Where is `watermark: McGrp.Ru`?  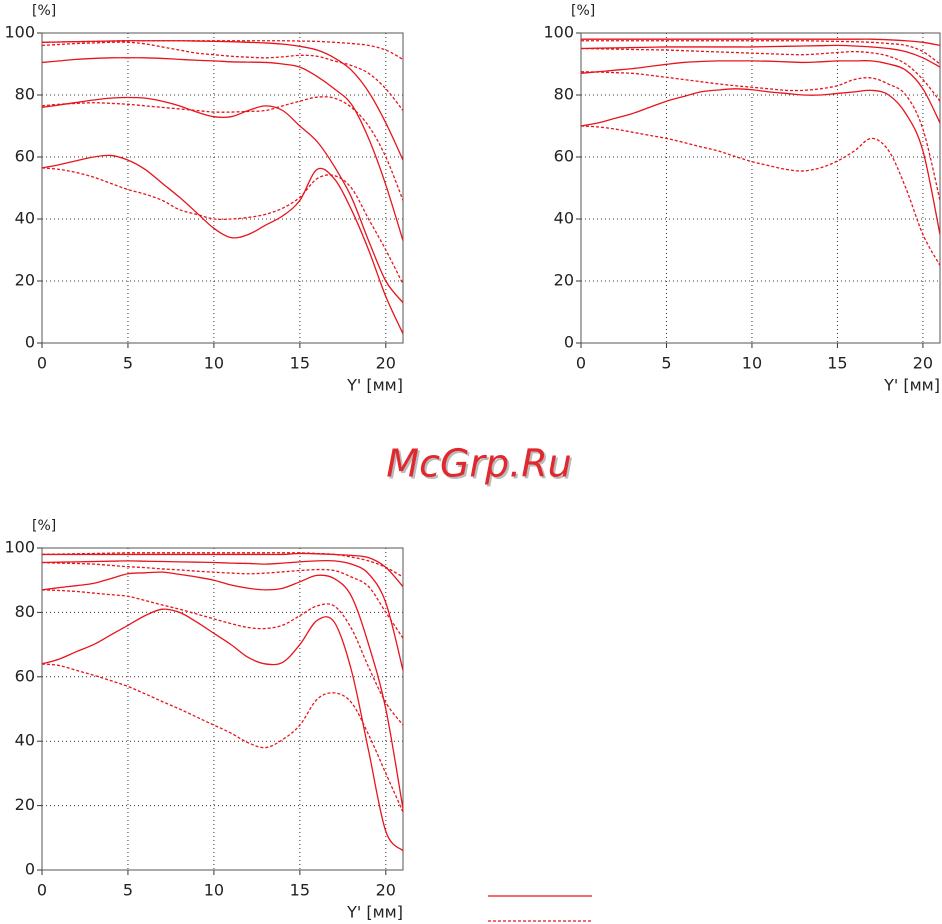 watermark: McGrp.Ru is located at coordinates (478, 464).